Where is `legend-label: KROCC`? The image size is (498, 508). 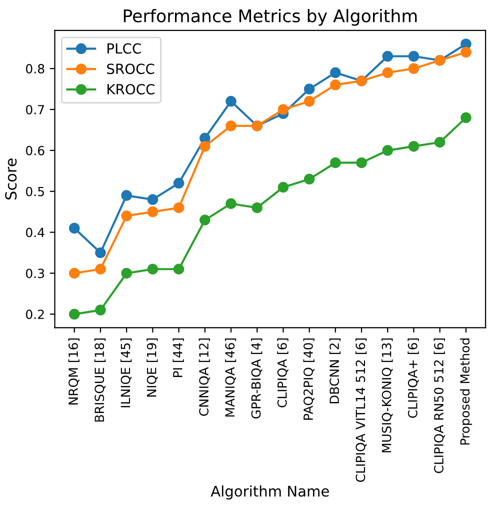
legend-label: KROCC is located at coordinates (131, 89).